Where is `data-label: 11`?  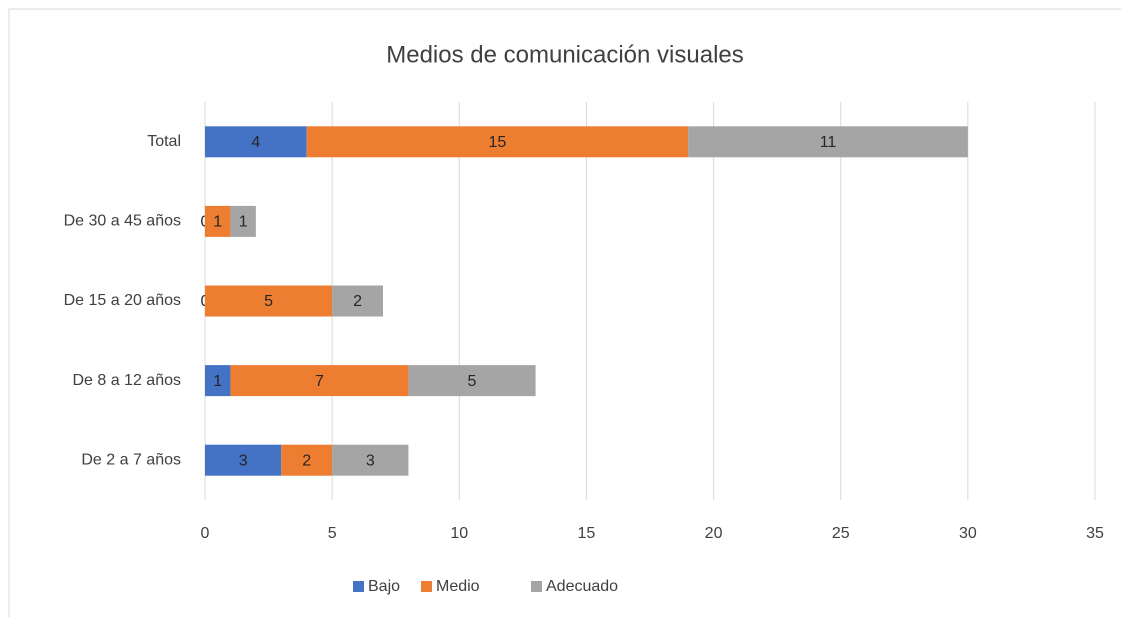 data-label: 11 is located at coordinates (828, 142).